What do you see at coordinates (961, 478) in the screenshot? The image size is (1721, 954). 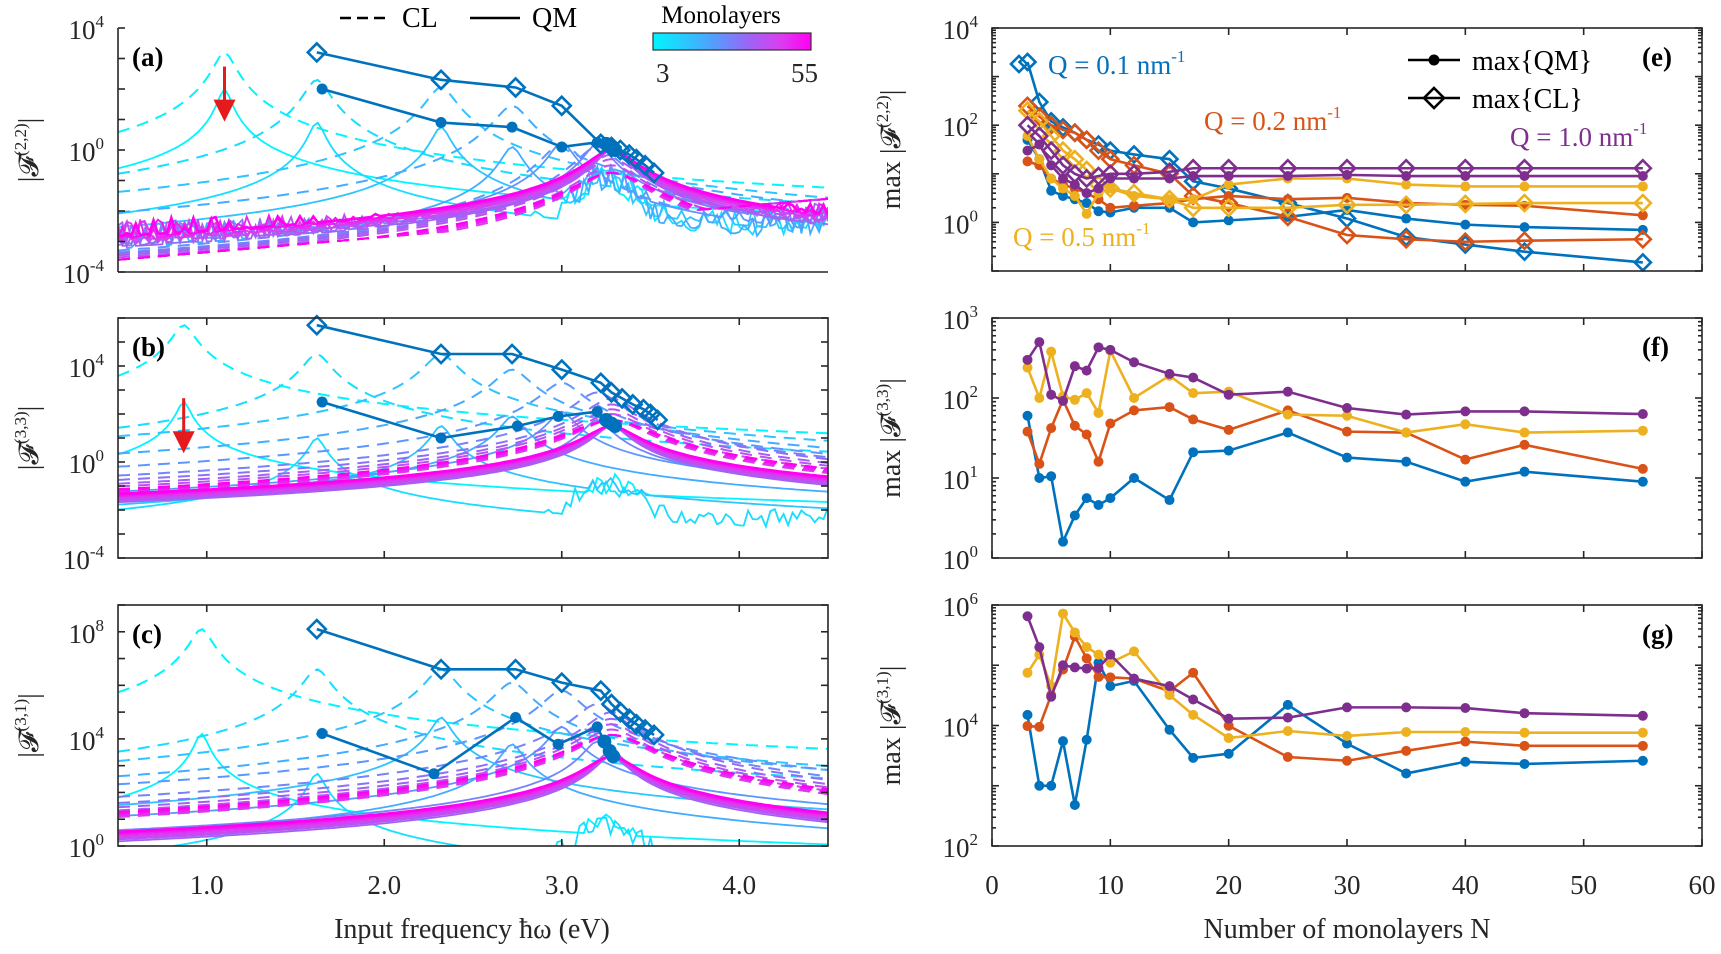 I see `y-tick-label: 10¹` at bounding box center [961, 478].